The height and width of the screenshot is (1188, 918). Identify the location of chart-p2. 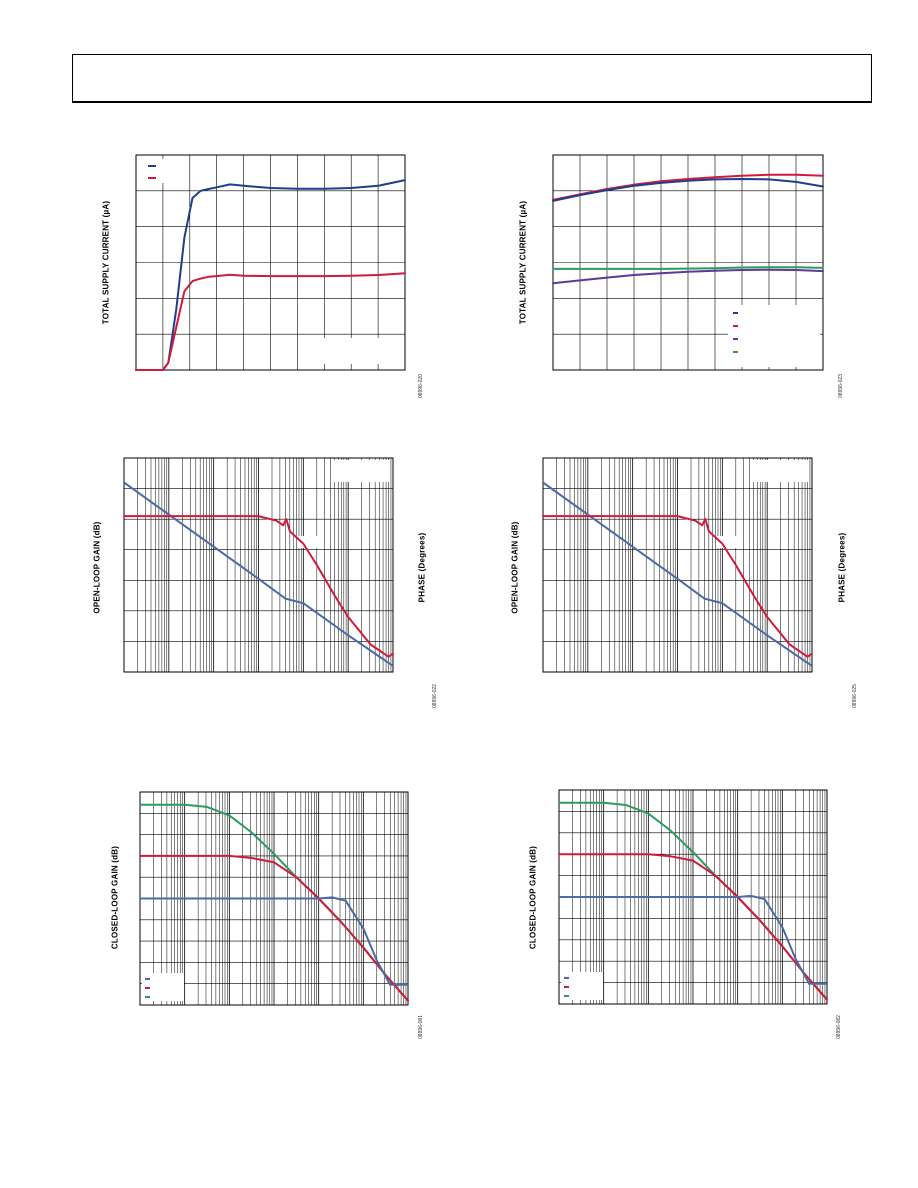
(688, 262).